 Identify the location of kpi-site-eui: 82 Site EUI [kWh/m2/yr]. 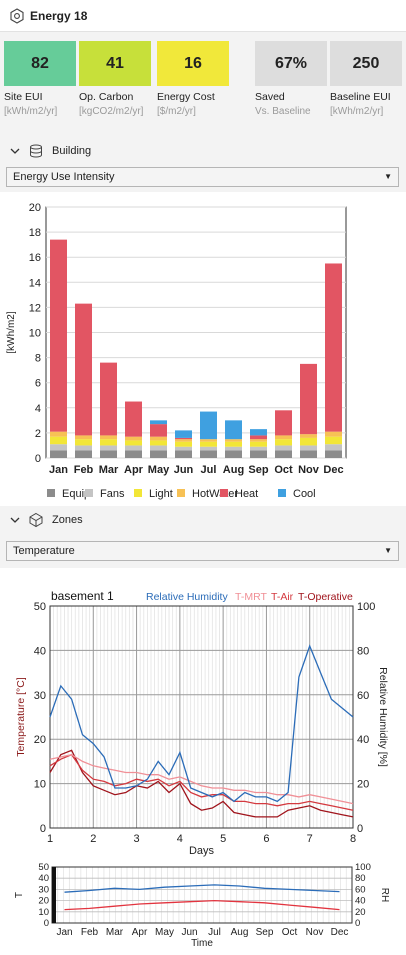
(40, 79).